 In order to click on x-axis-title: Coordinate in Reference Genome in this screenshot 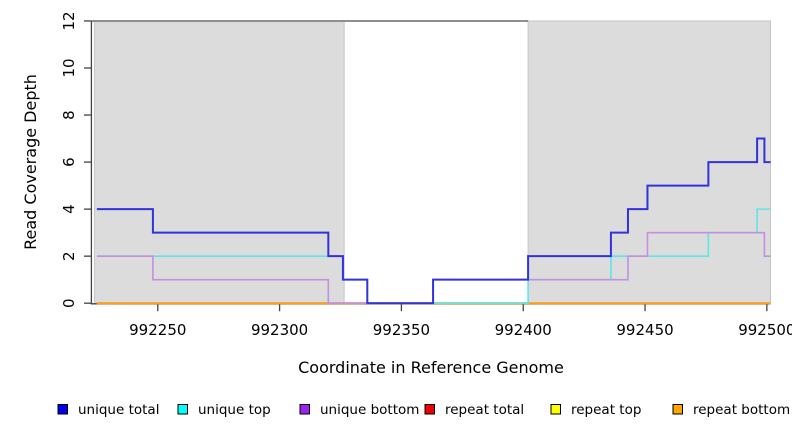, I will do `click(431, 367)`.